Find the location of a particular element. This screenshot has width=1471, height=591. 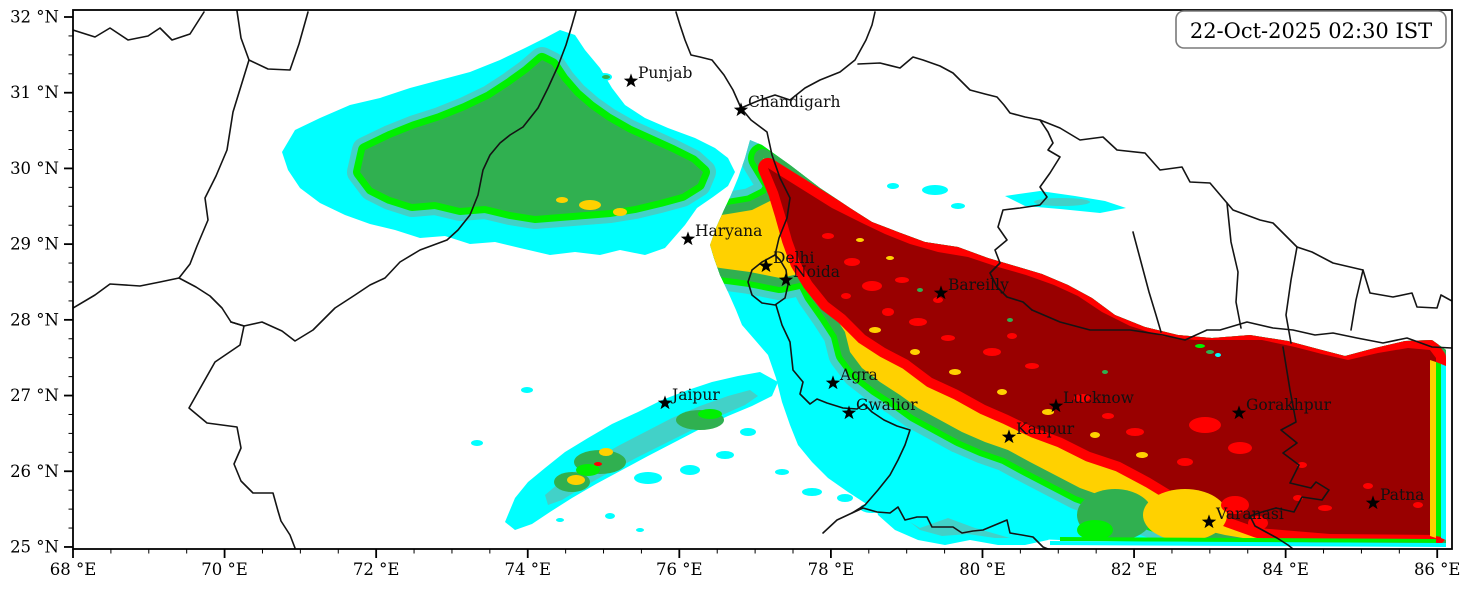

x-tick-label: 70 °E is located at coordinates (224, 569).